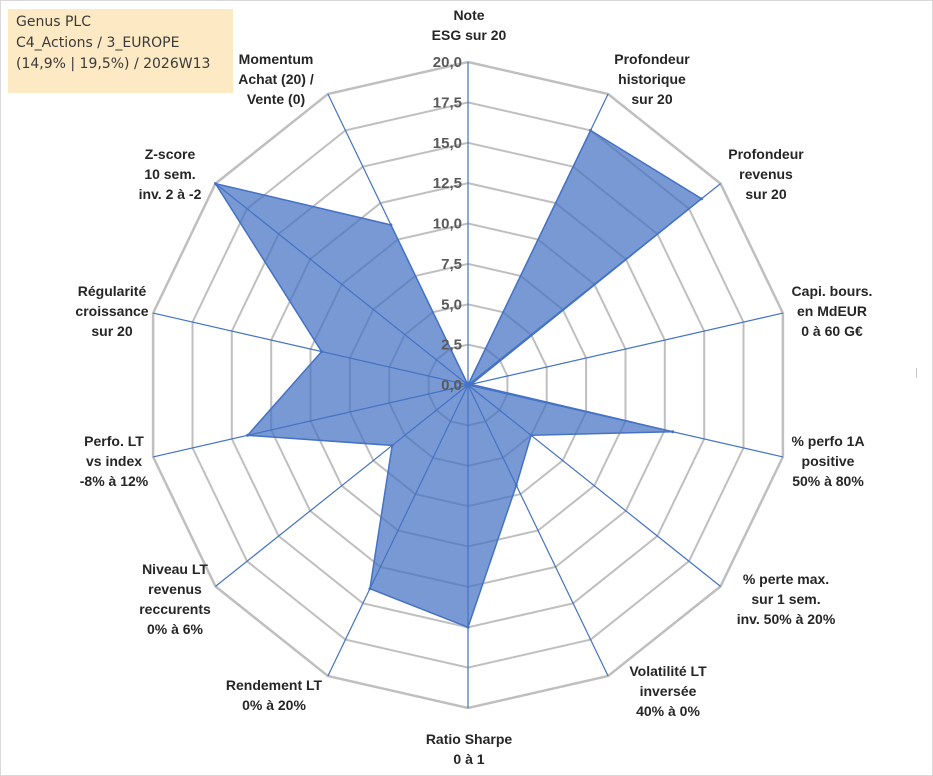 Image resolution: width=933 pixels, height=776 pixels. Describe the element at coordinates (625, 349) in the screenshot. I see `radar-spoke` at that location.